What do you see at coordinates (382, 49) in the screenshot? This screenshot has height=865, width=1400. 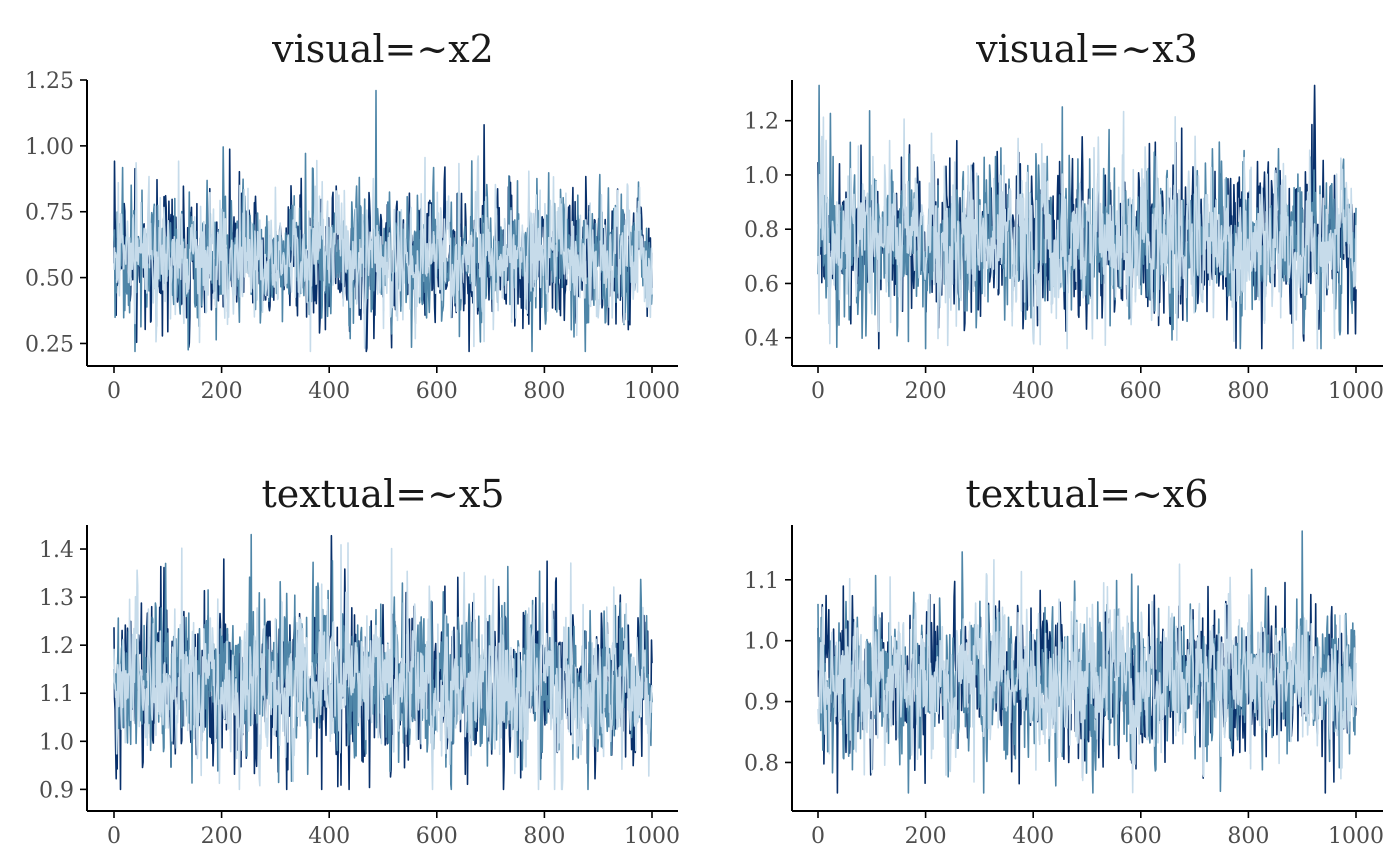 I see `panel-title: visual=~x2` at bounding box center [382, 49].